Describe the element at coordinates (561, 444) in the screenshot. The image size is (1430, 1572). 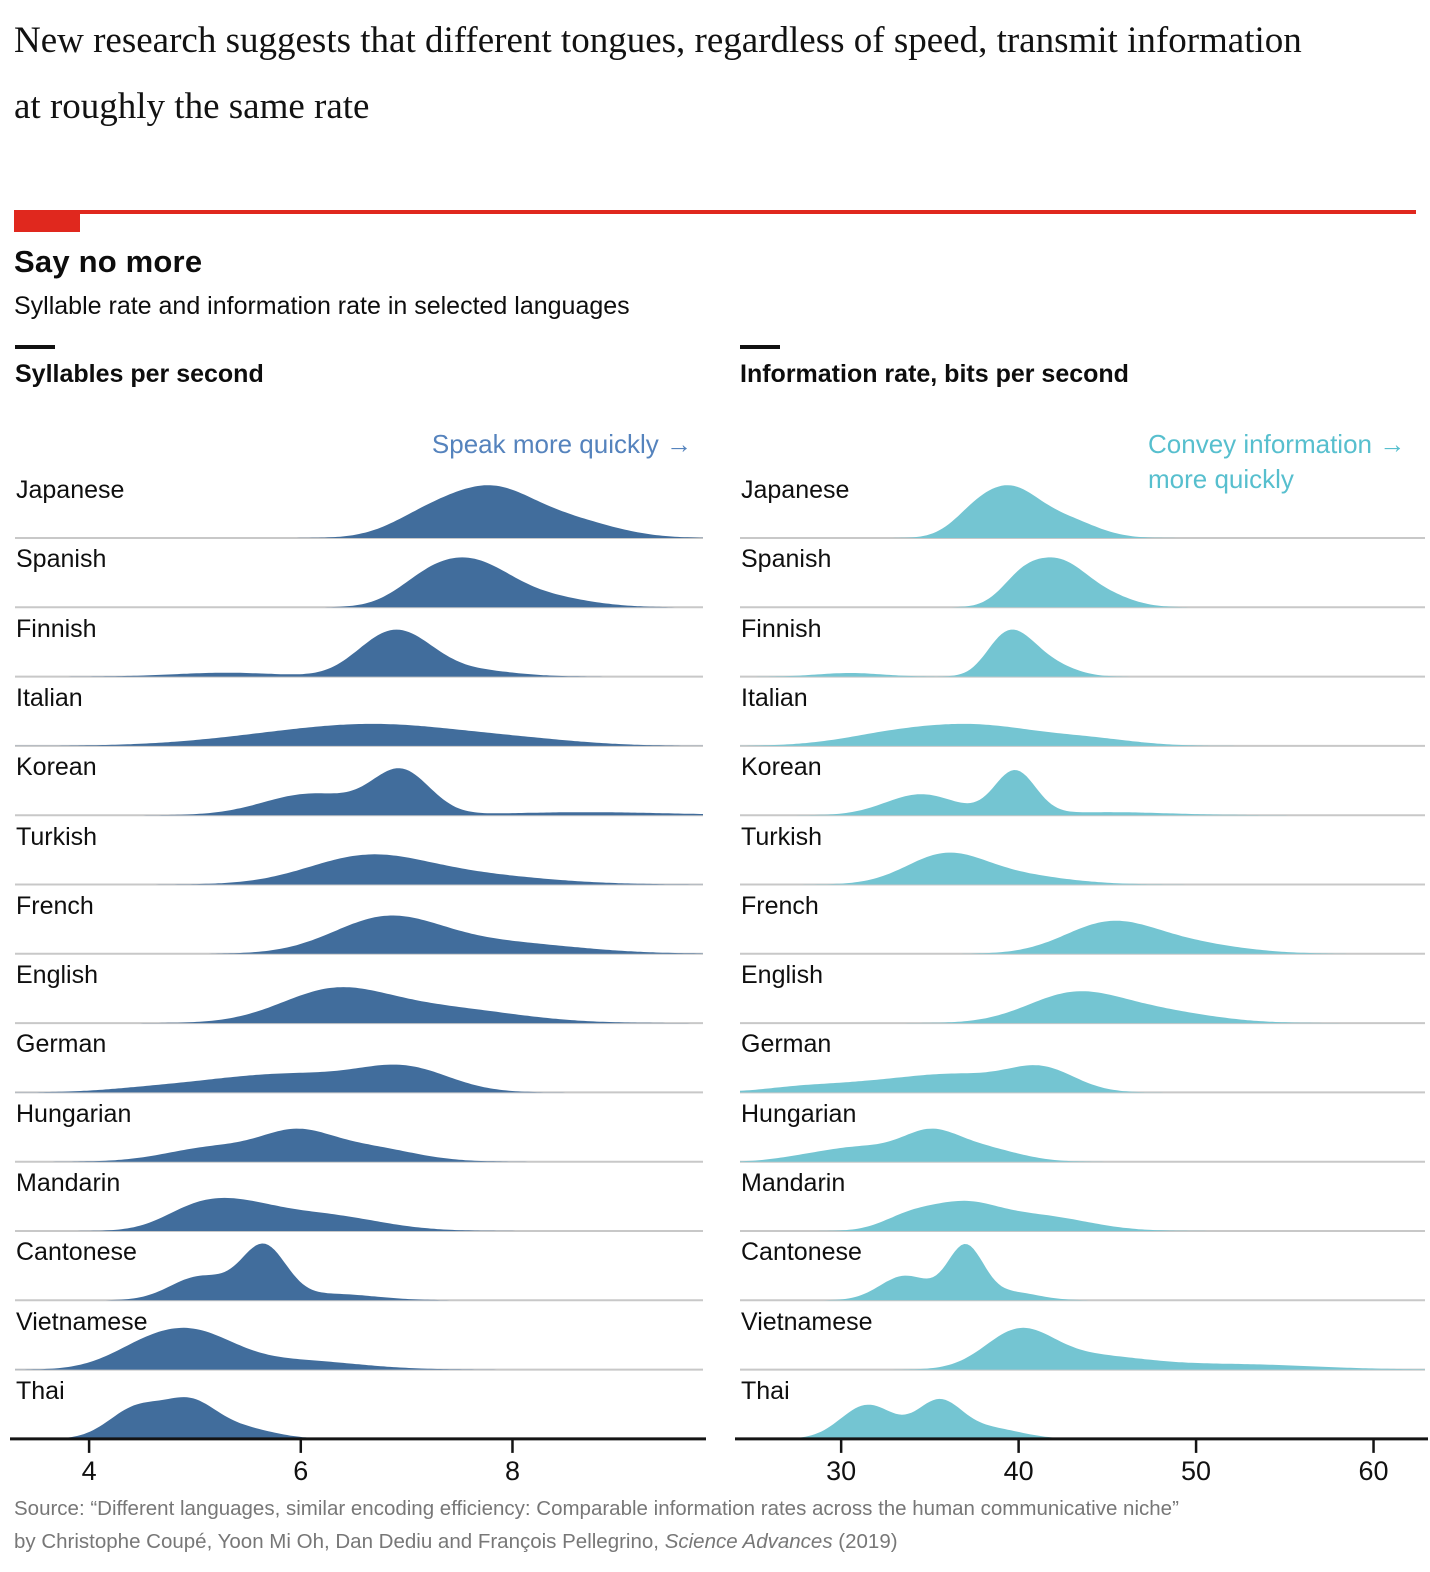
I see `annotation-speak-quickly: Speak more quickly →` at that location.